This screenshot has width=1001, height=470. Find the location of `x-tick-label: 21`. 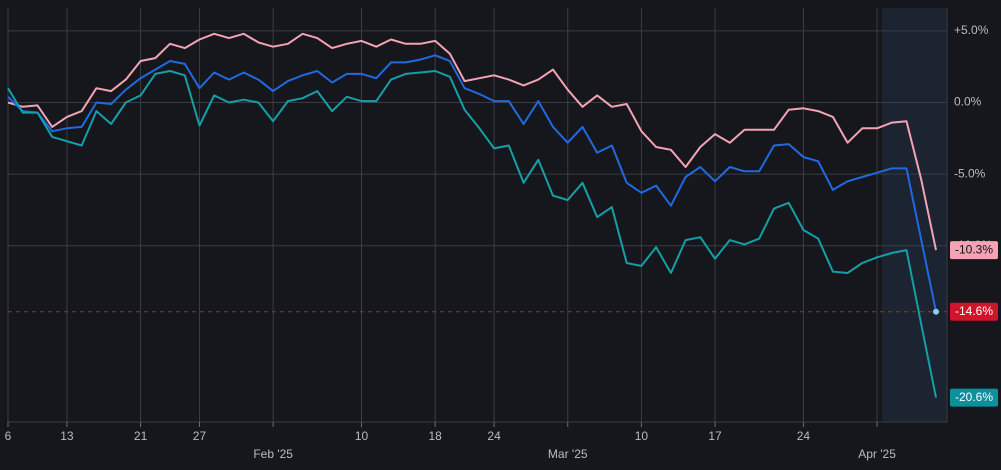

x-tick-label: 21 is located at coordinates (141, 436).